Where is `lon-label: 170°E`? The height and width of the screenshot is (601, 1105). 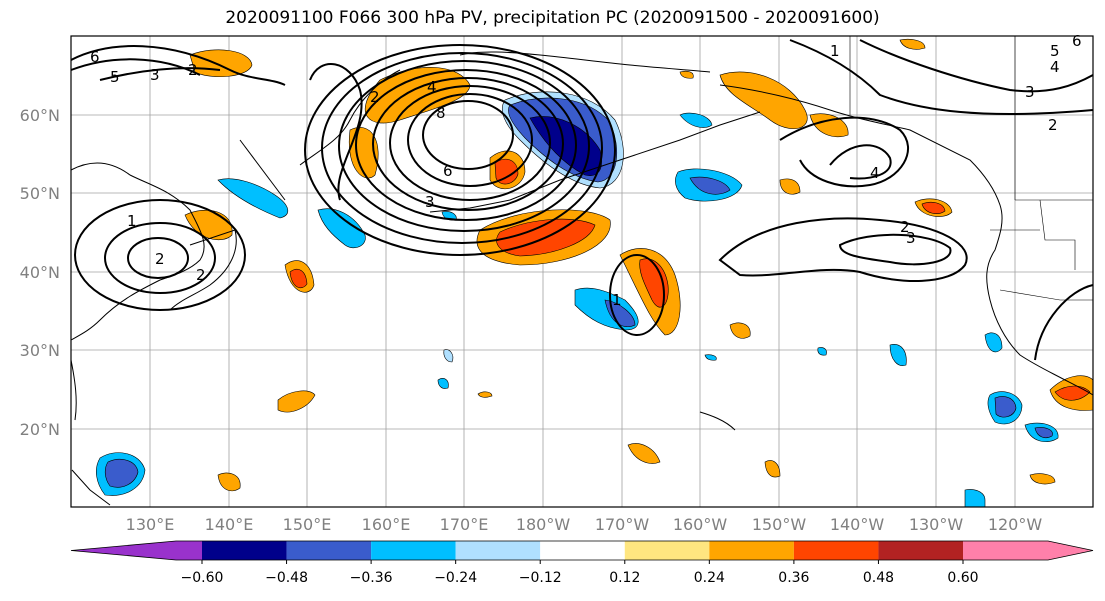 lon-label: 170°E is located at coordinates (464, 524).